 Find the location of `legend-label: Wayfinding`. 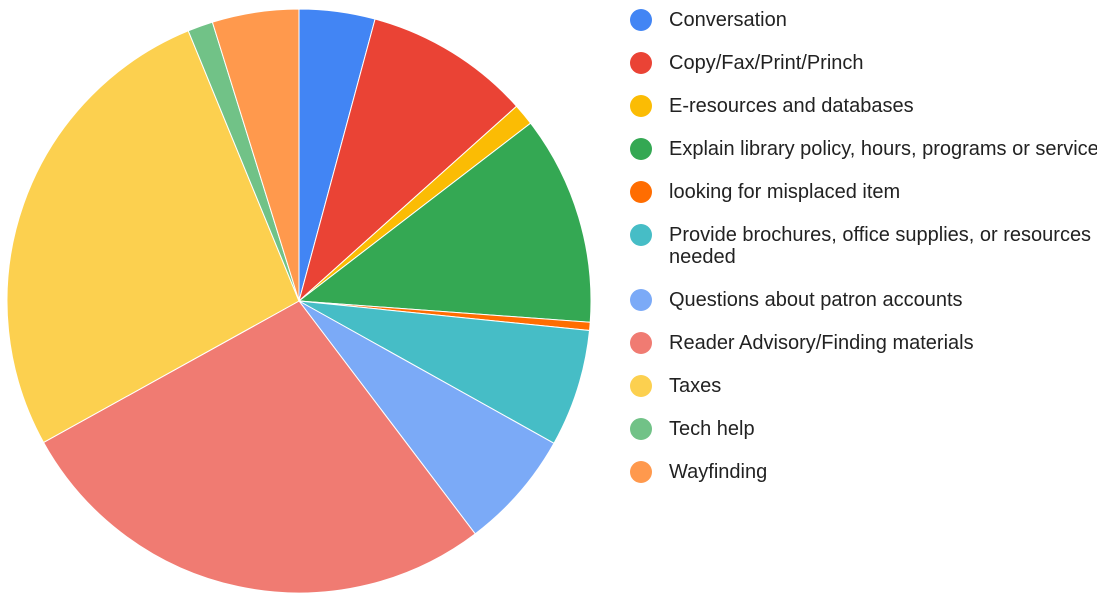

legend-label: Wayfinding is located at coordinates (718, 472).